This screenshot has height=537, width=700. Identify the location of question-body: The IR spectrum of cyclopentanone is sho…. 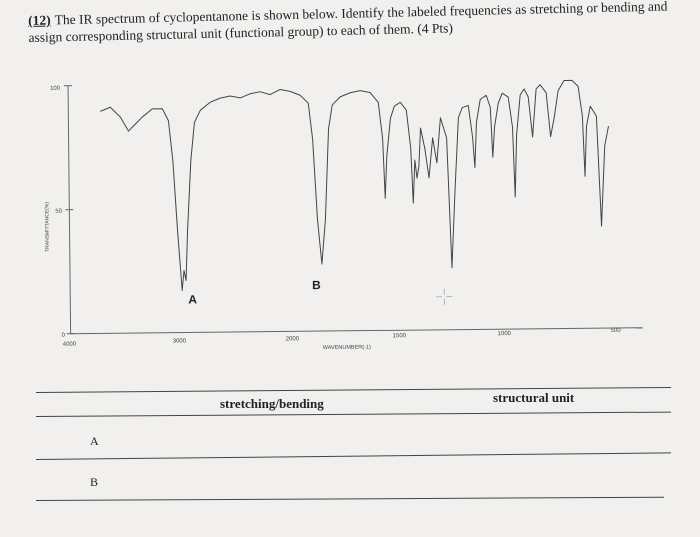
(348, 22).